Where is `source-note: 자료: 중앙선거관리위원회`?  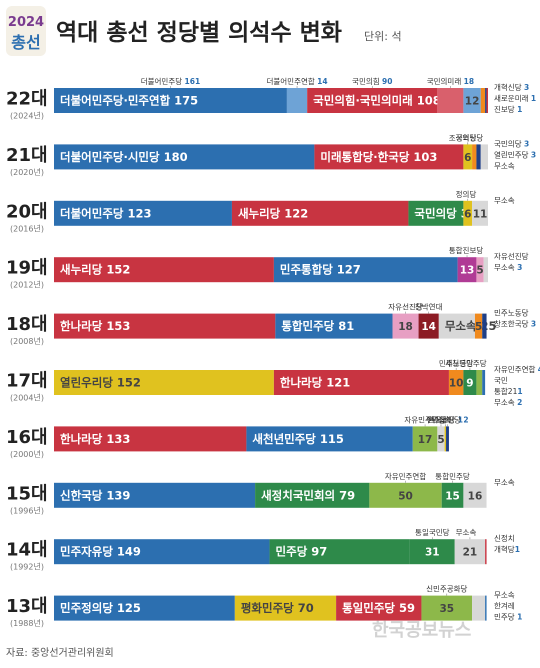
source-note: 자료: 중앙선거관리위원회 is located at coordinates (60, 652).